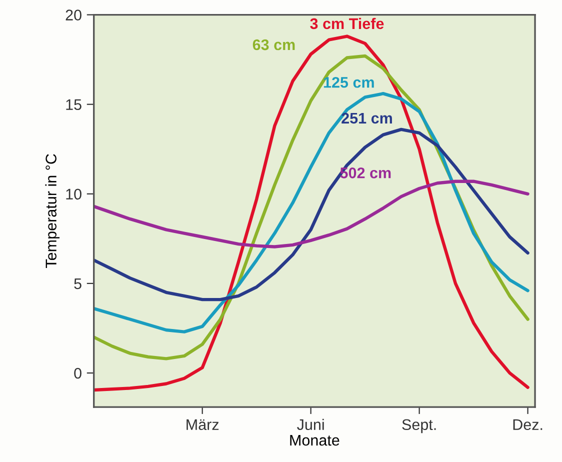 The height and width of the screenshot is (462, 562). Describe the element at coordinates (78, 284) in the screenshot. I see `y-tick-label: 5` at that location.